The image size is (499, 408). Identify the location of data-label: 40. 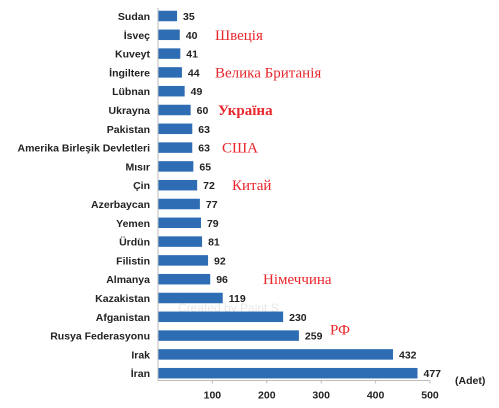
(192, 36).